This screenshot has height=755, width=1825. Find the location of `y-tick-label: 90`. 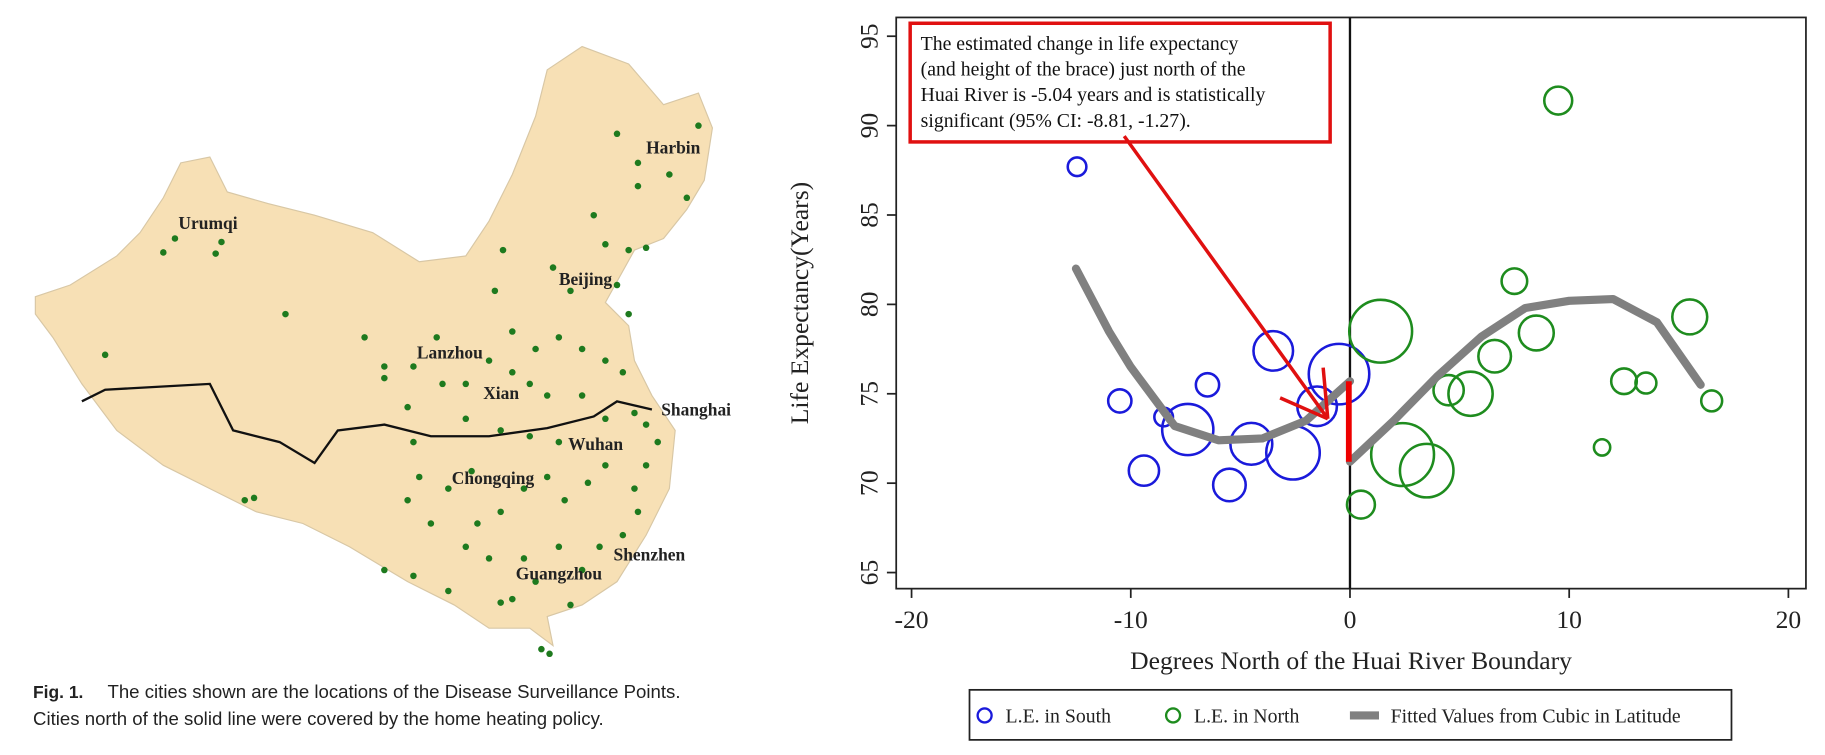

y-tick-label: 90 is located at coordinates (869, 126).